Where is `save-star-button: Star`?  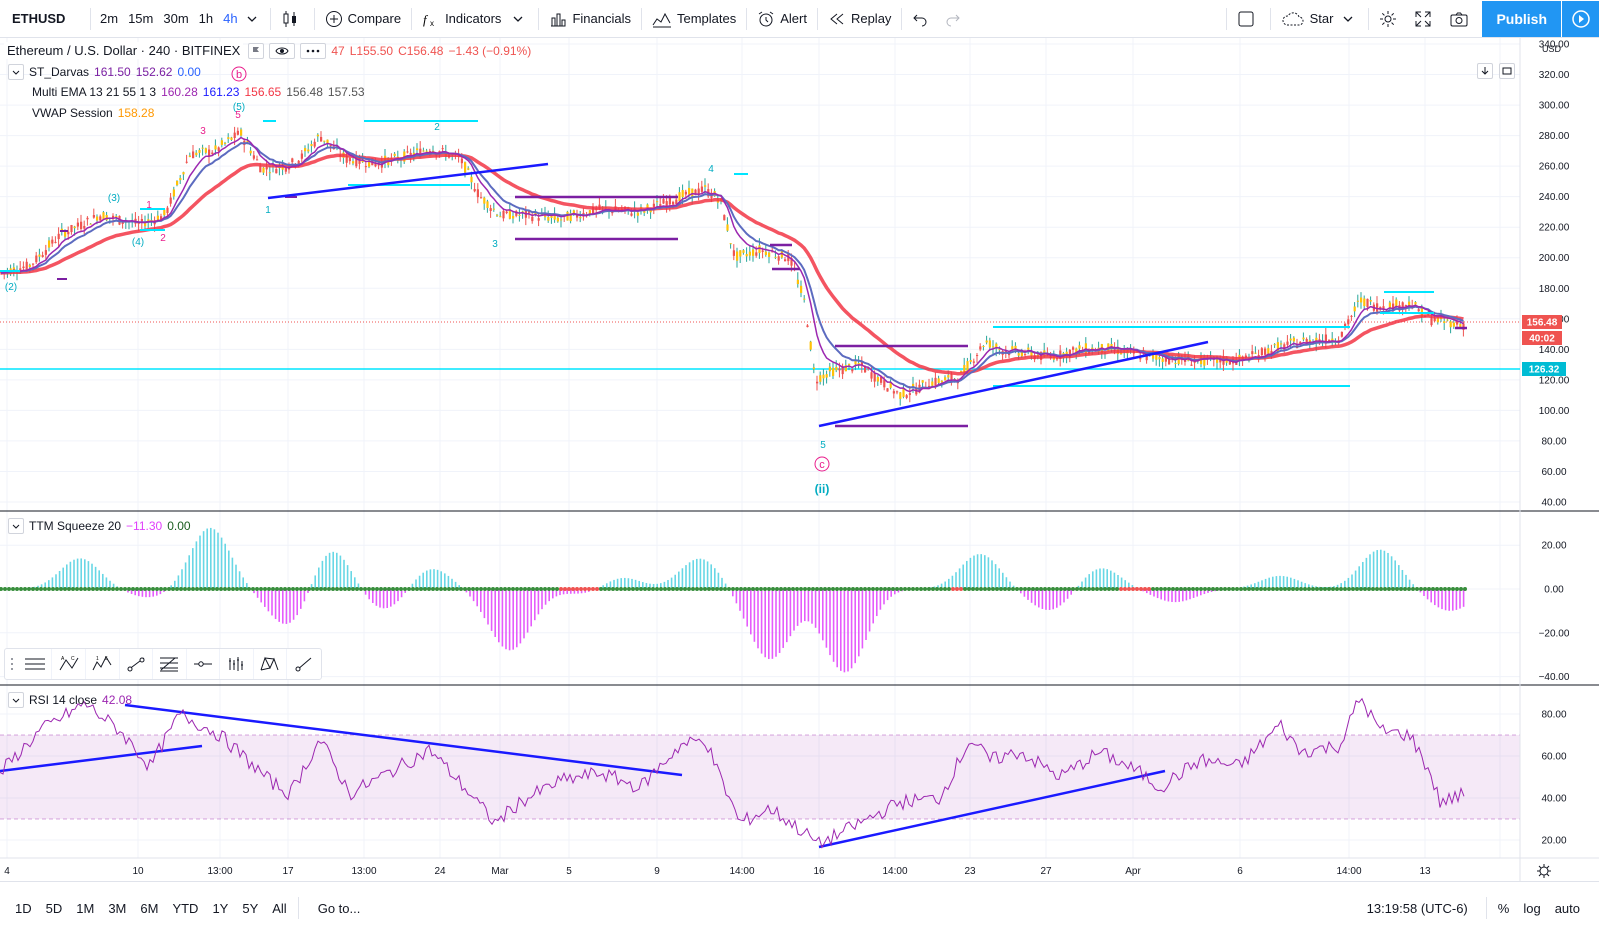
save-star-button: Star is located at coordinates (1320, 19).